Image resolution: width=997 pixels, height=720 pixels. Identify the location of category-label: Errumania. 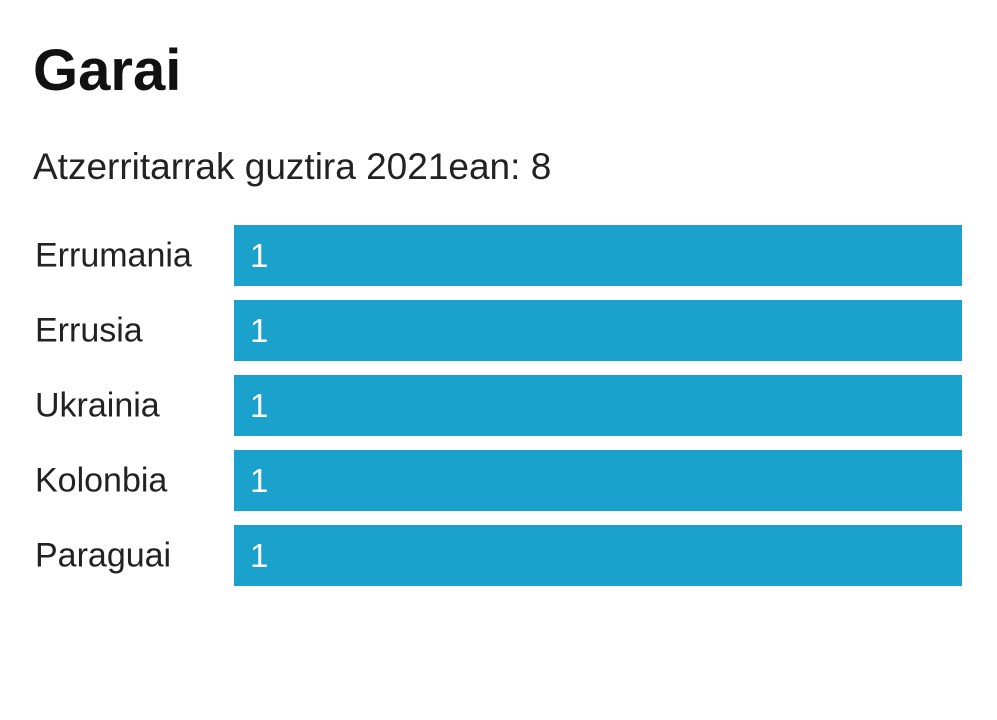
(113, 256).